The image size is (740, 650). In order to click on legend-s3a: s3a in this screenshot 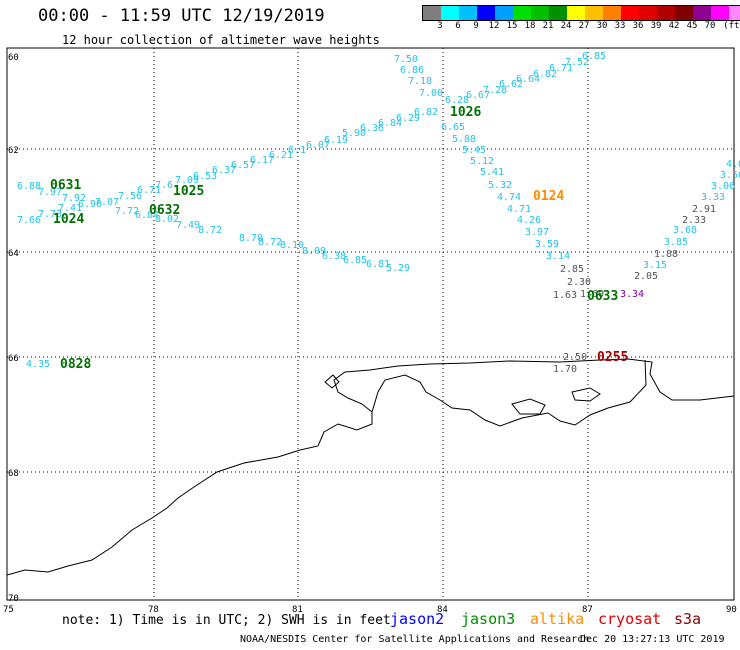, I will do `click(688, 619)`.